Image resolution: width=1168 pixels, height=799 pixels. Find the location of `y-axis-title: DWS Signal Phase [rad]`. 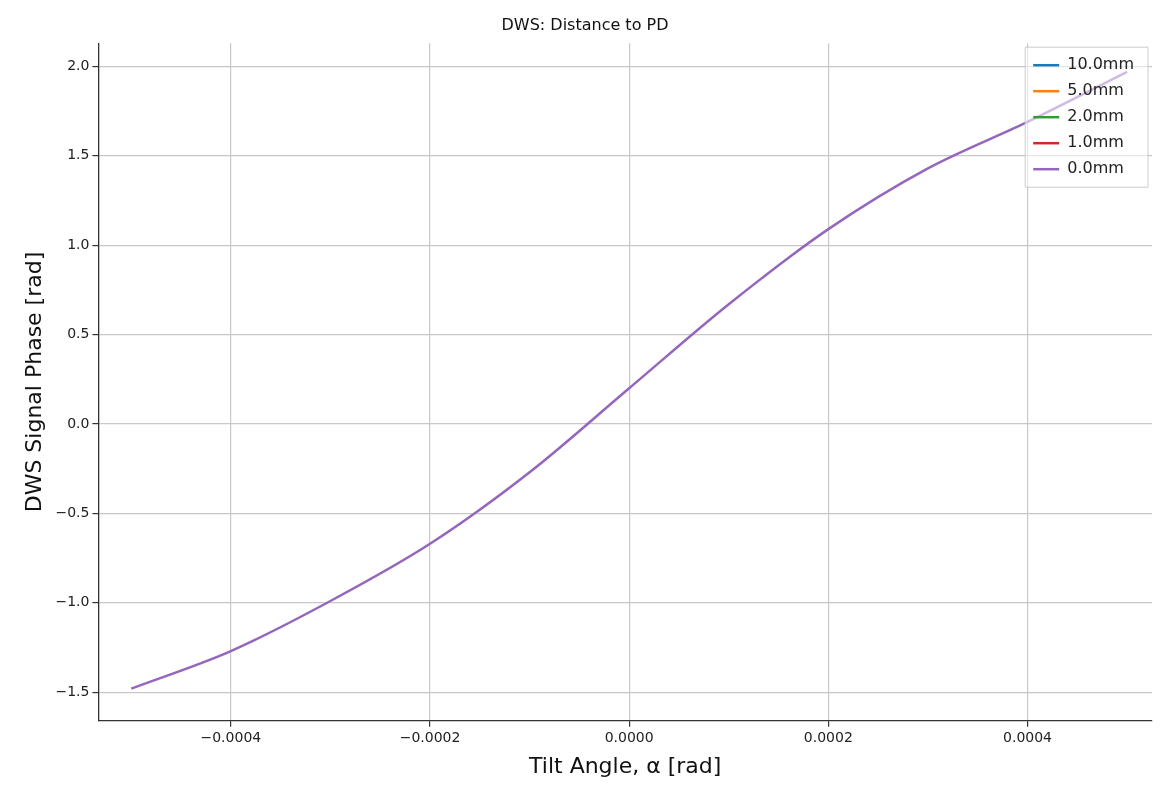

y-axis-title: DWS Signal Phase [rad] is located at coordinates (33, 382).